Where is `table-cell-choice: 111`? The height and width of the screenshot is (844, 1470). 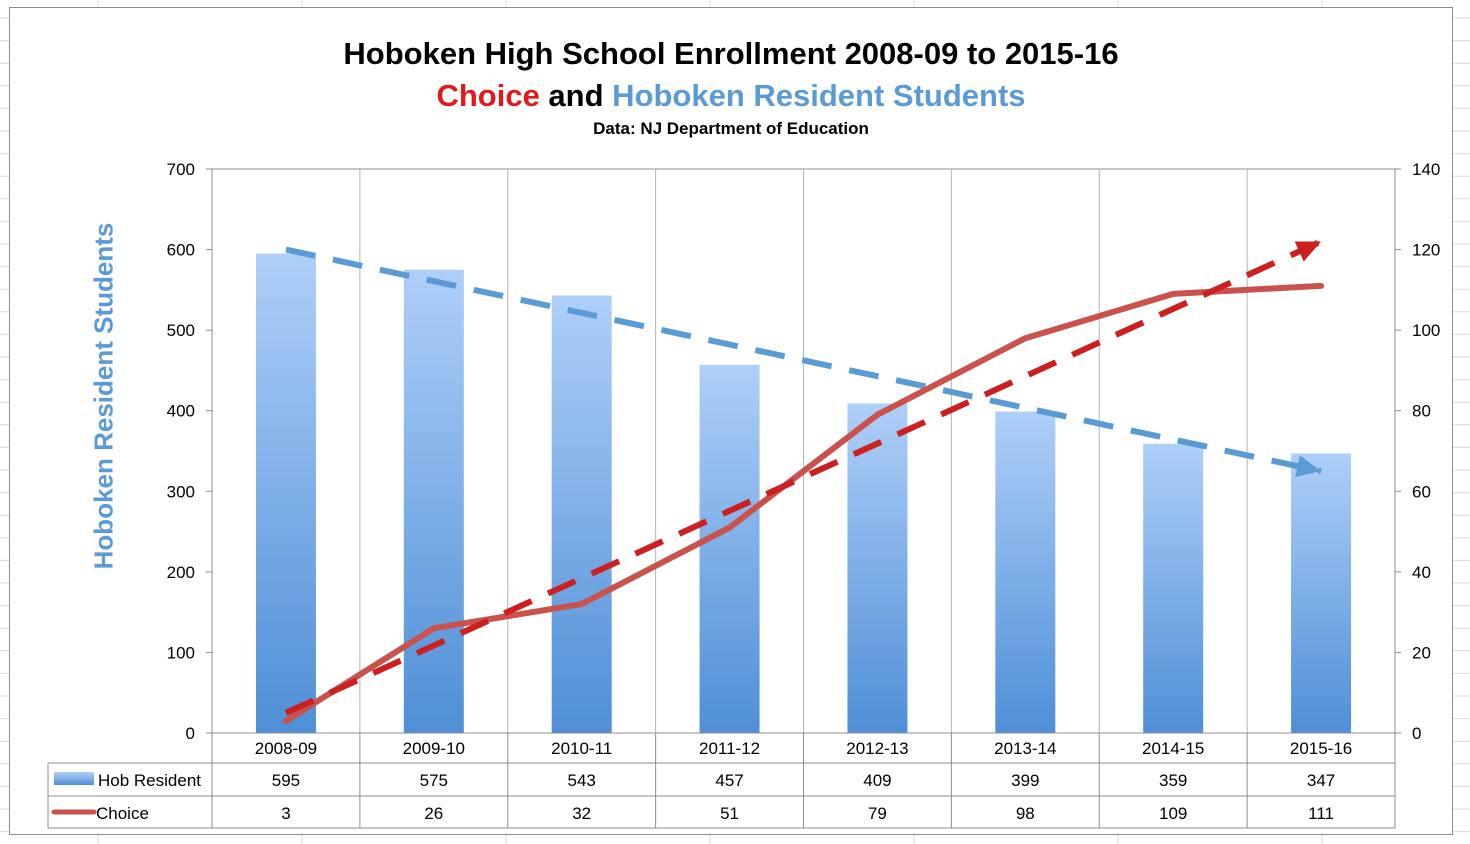 table-cell-choice: 111 is located at coordinates (1321, 813).